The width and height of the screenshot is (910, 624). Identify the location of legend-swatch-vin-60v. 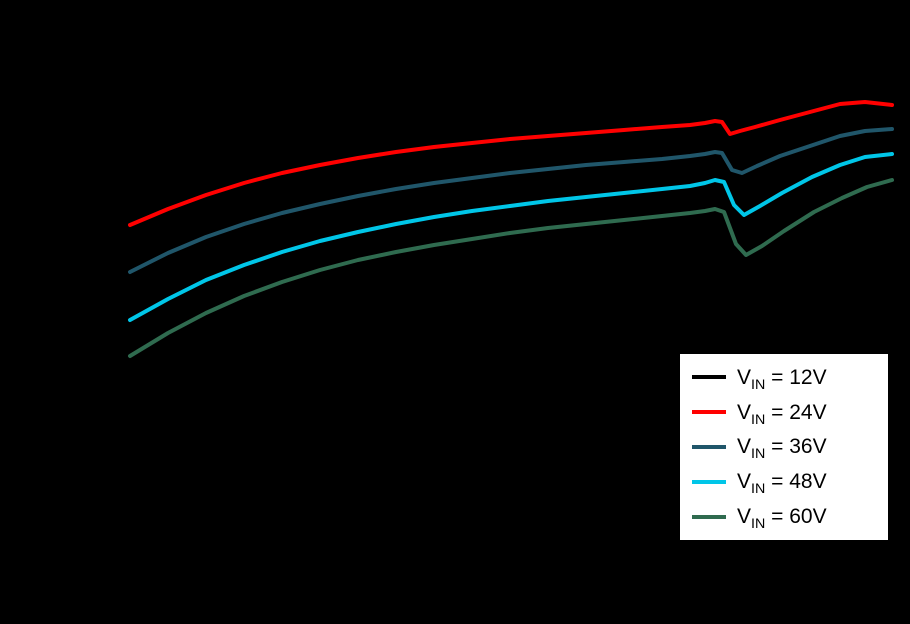
(709, 516).